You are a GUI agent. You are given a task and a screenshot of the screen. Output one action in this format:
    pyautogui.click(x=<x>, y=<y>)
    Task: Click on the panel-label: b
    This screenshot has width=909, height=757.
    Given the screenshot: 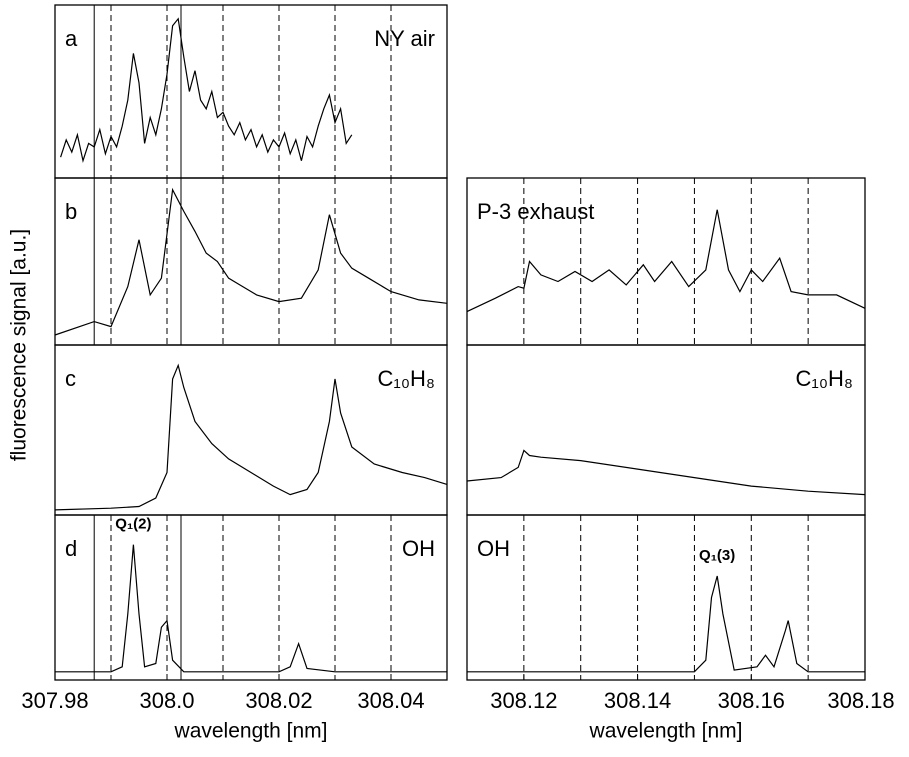 What is the action you would take?
    pyautogui.click(x=71, y=211)
    